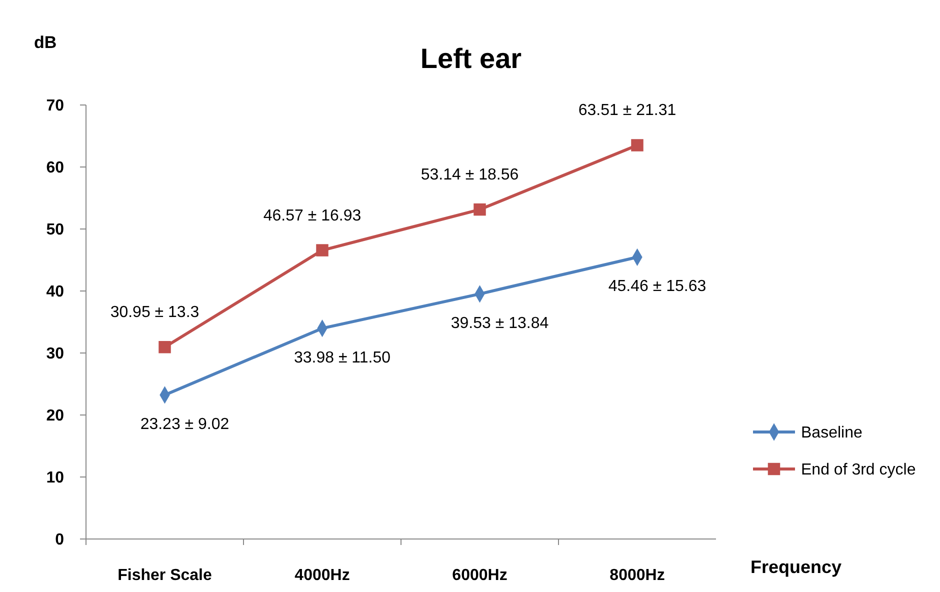  I want to click on data-label: 45.46 ± 15.63, so click(657, 287).